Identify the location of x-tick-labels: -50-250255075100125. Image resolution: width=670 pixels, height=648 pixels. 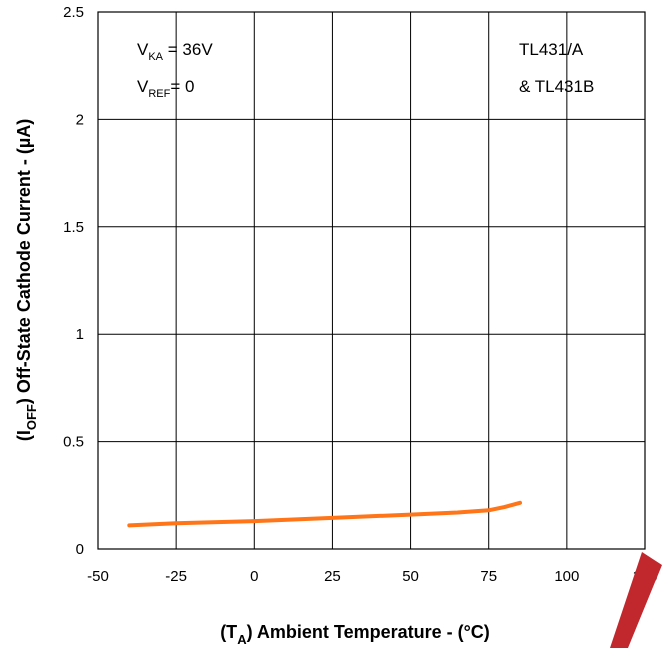
(372, 576).